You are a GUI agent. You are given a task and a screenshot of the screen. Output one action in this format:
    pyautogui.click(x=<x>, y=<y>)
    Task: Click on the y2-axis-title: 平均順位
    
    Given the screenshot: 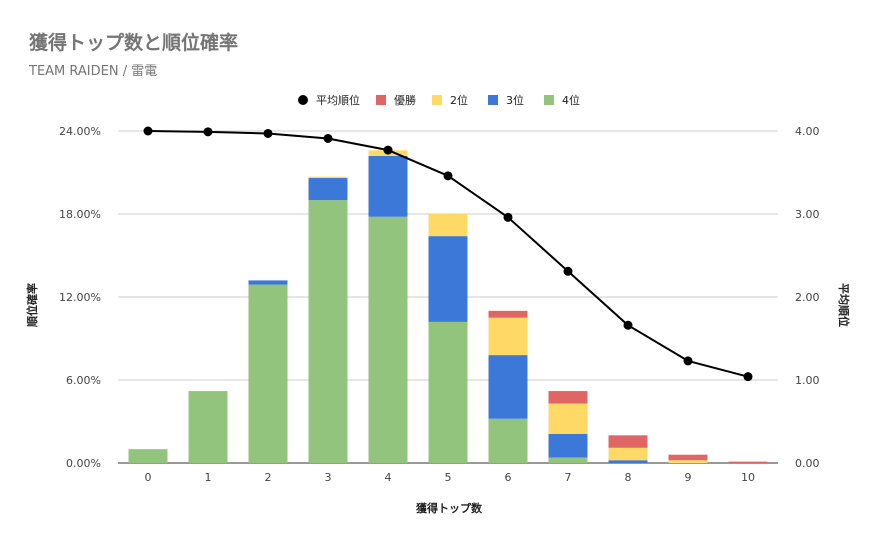 What is the action you would take?
    pyautogui.click(x=844, y=305)
    